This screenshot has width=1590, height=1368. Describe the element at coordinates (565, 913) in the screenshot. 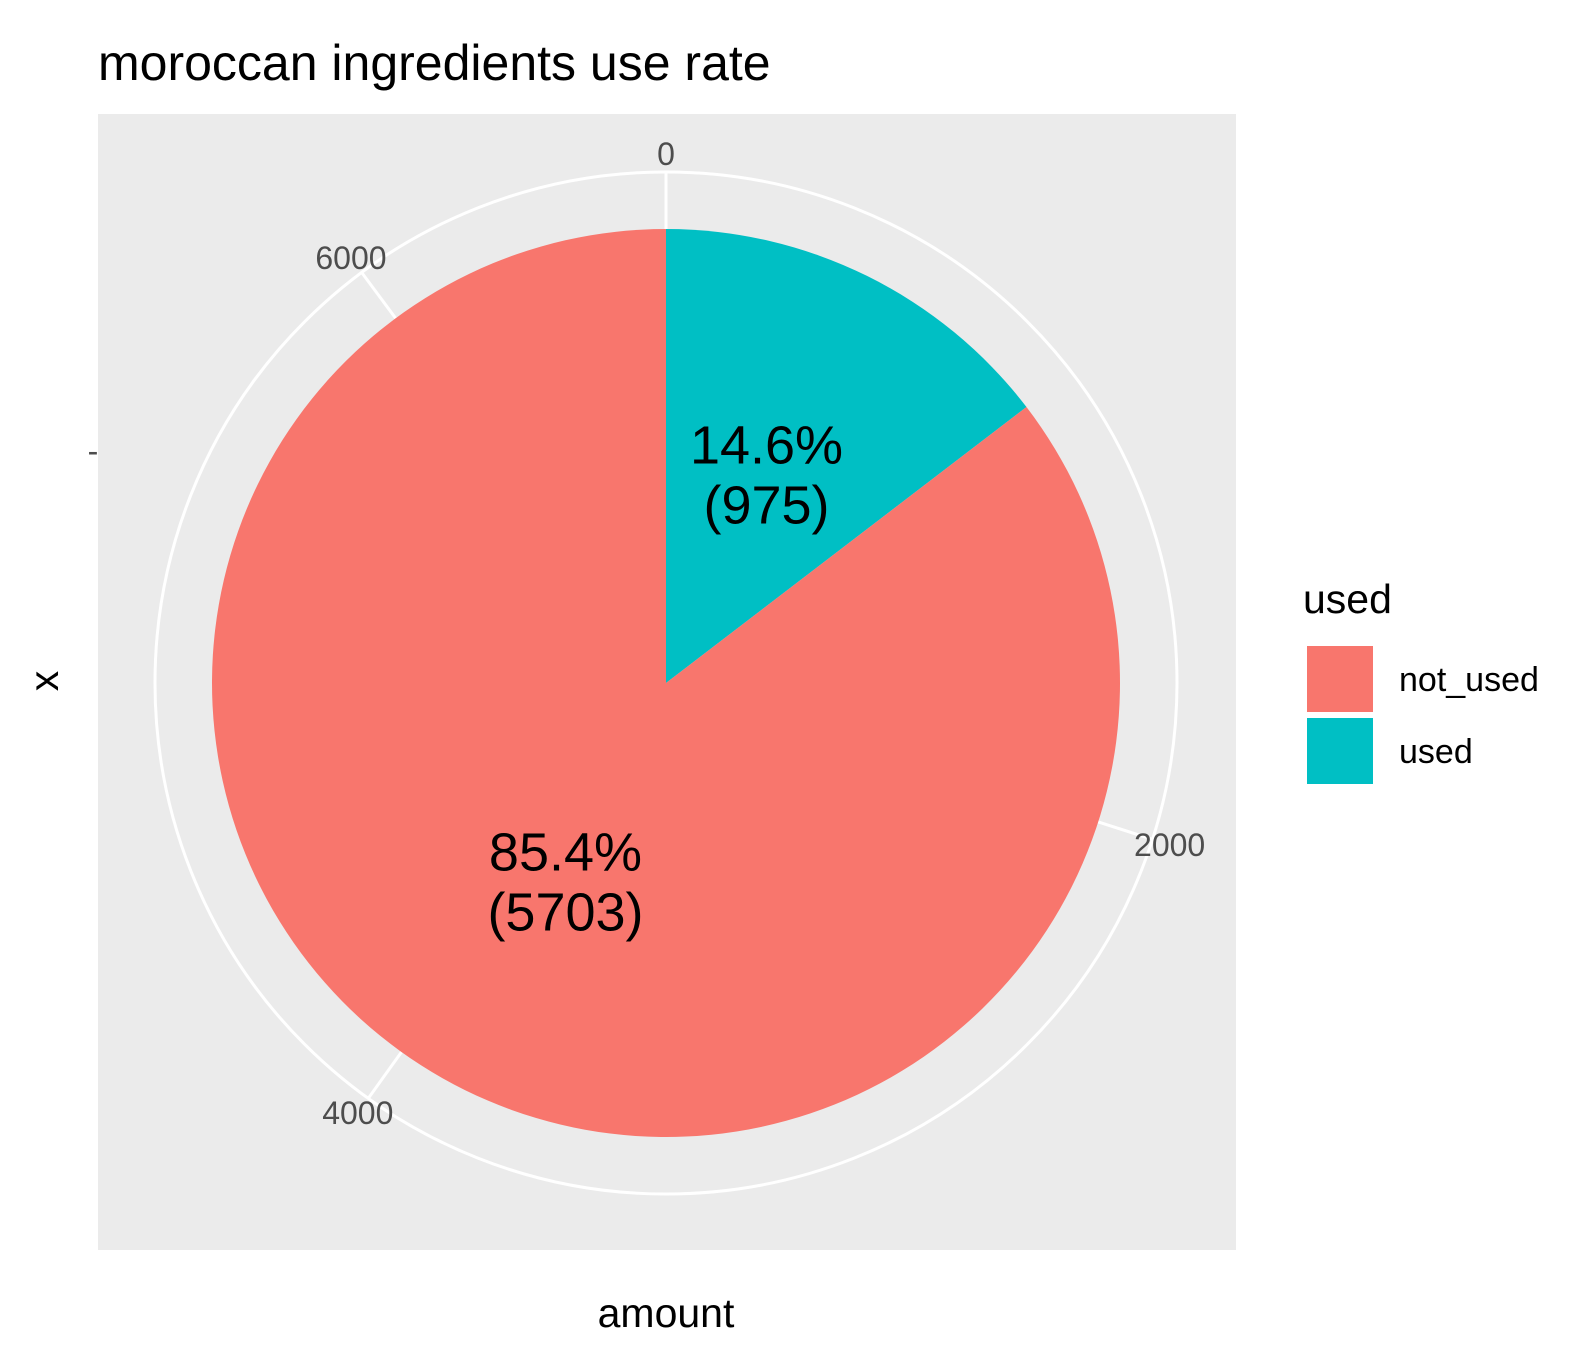

I see `slice-label-value: (5703)` at that location.